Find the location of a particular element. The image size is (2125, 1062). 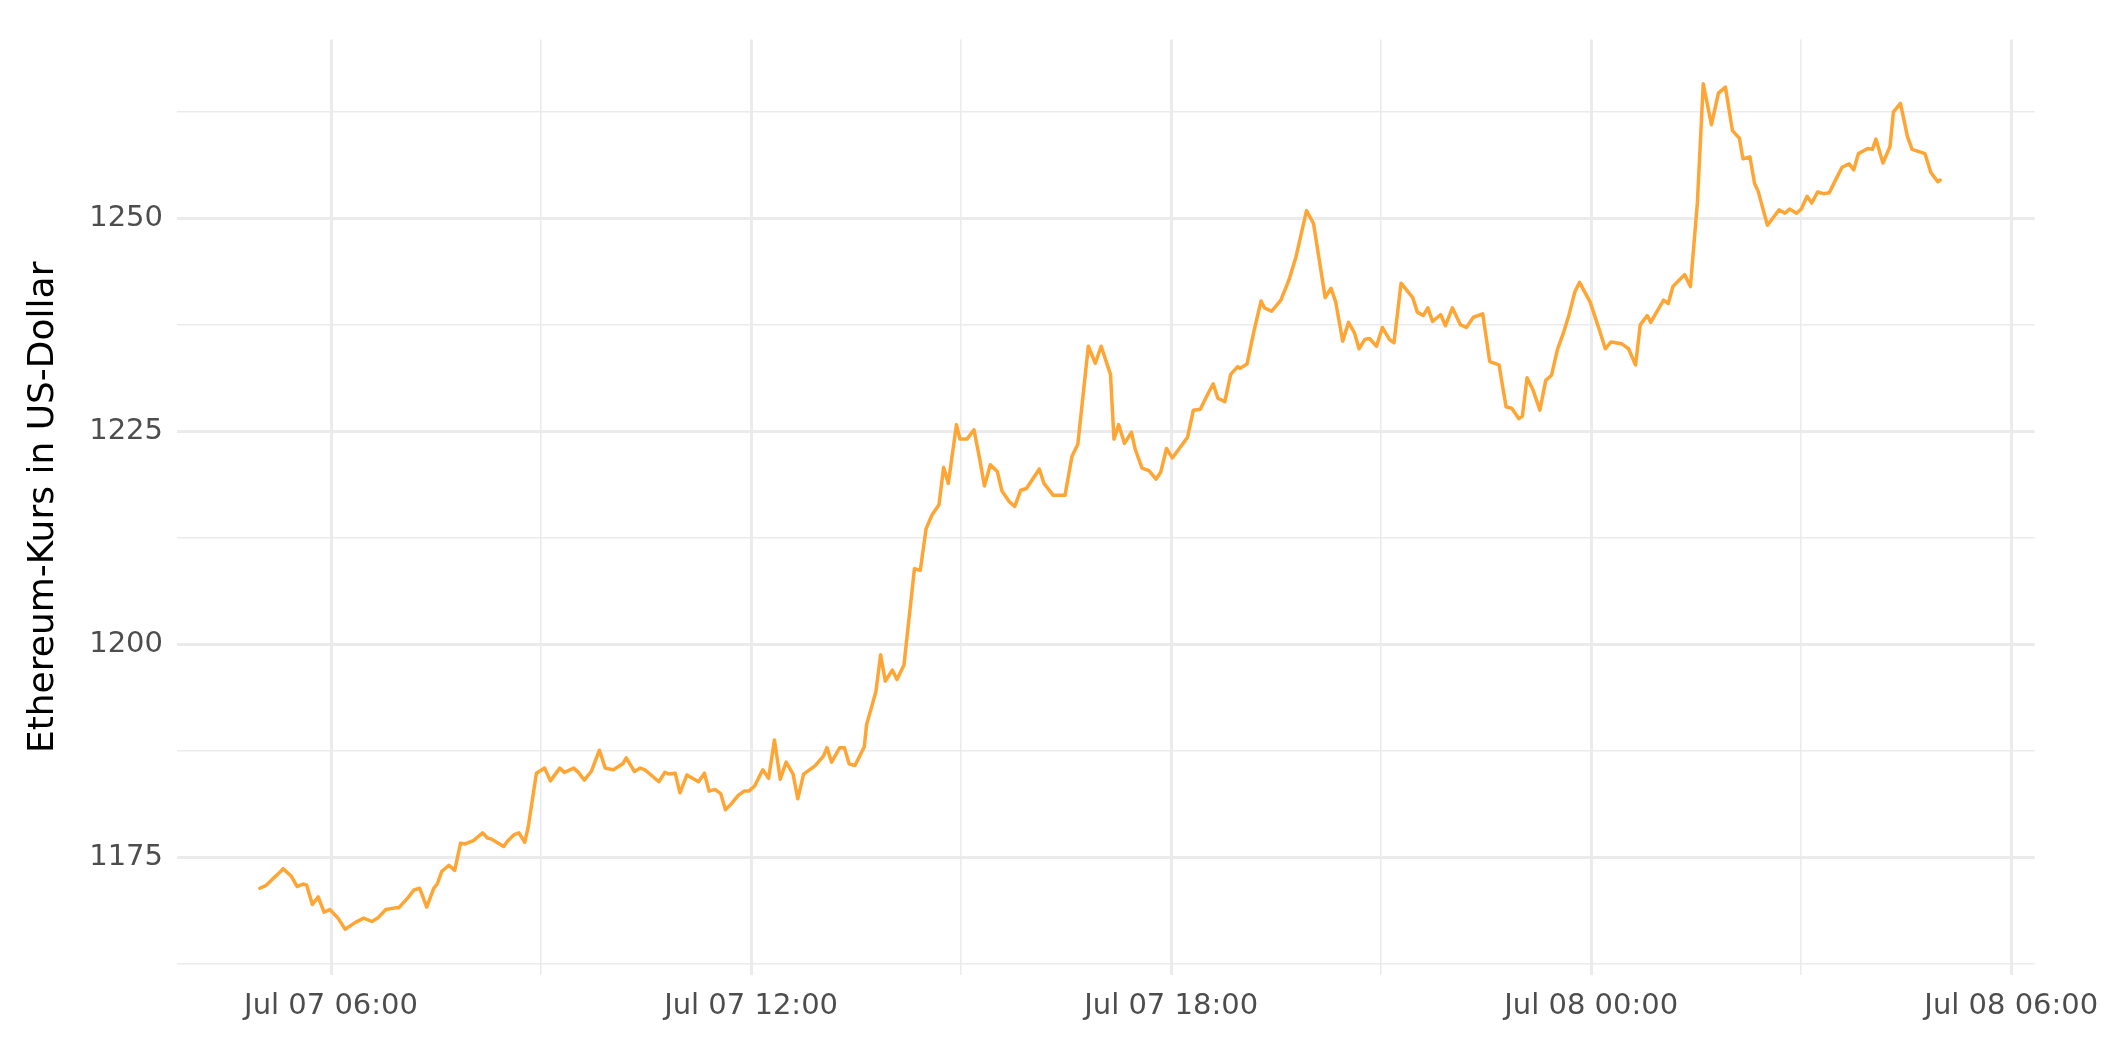

y-tick-label: 1200 is located at coordinates (126, 642).